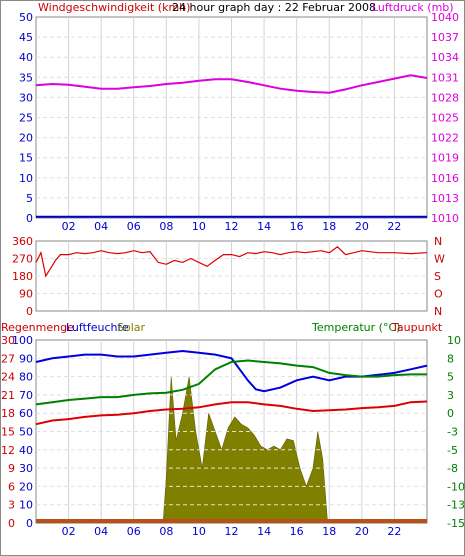 This screenshot has height=556, width=465. What do you see at coordinates (11, 468) in the screenshot?
I see `y-tick-label: 9` at bounding box center [11, 468].